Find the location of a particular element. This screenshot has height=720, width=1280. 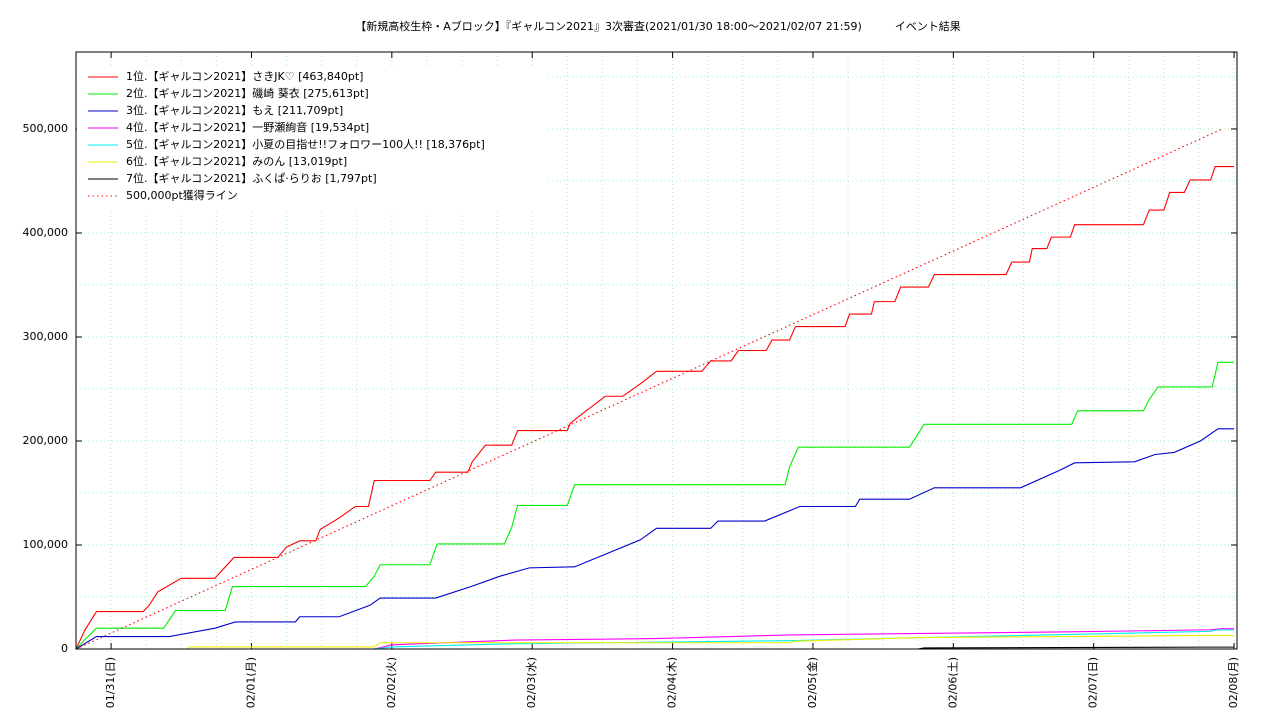

x-tick-label: 02/03(水) is located at coordinates (531, 682).